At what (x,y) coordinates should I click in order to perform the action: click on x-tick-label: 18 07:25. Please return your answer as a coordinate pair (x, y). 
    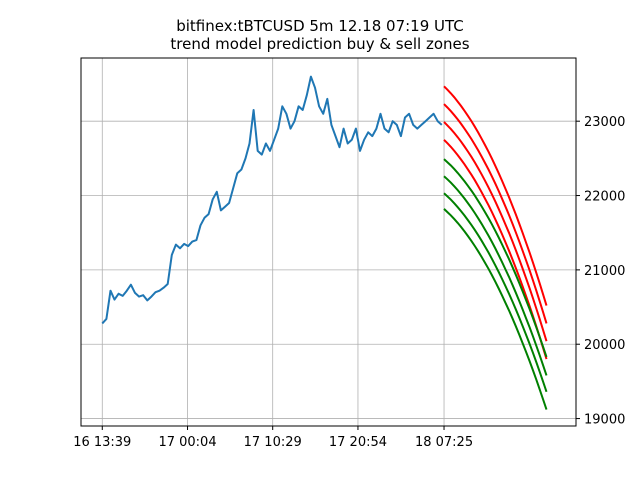
    Looking at the image, I should click on (444, 442).